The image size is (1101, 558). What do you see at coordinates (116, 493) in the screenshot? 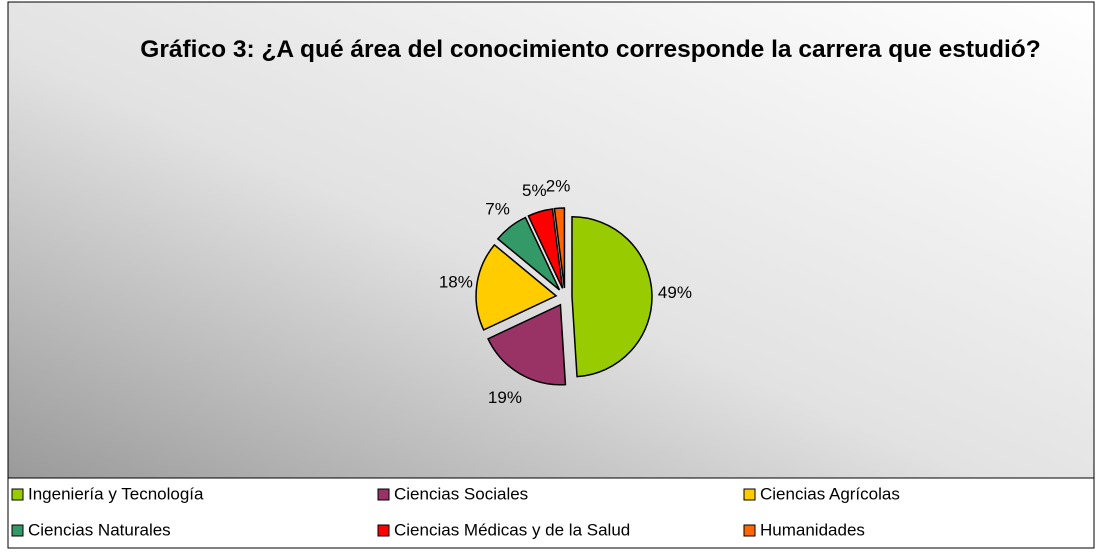
I see `legend-label: Ingeniería y Tecnología` at bounding box center [116, 493].